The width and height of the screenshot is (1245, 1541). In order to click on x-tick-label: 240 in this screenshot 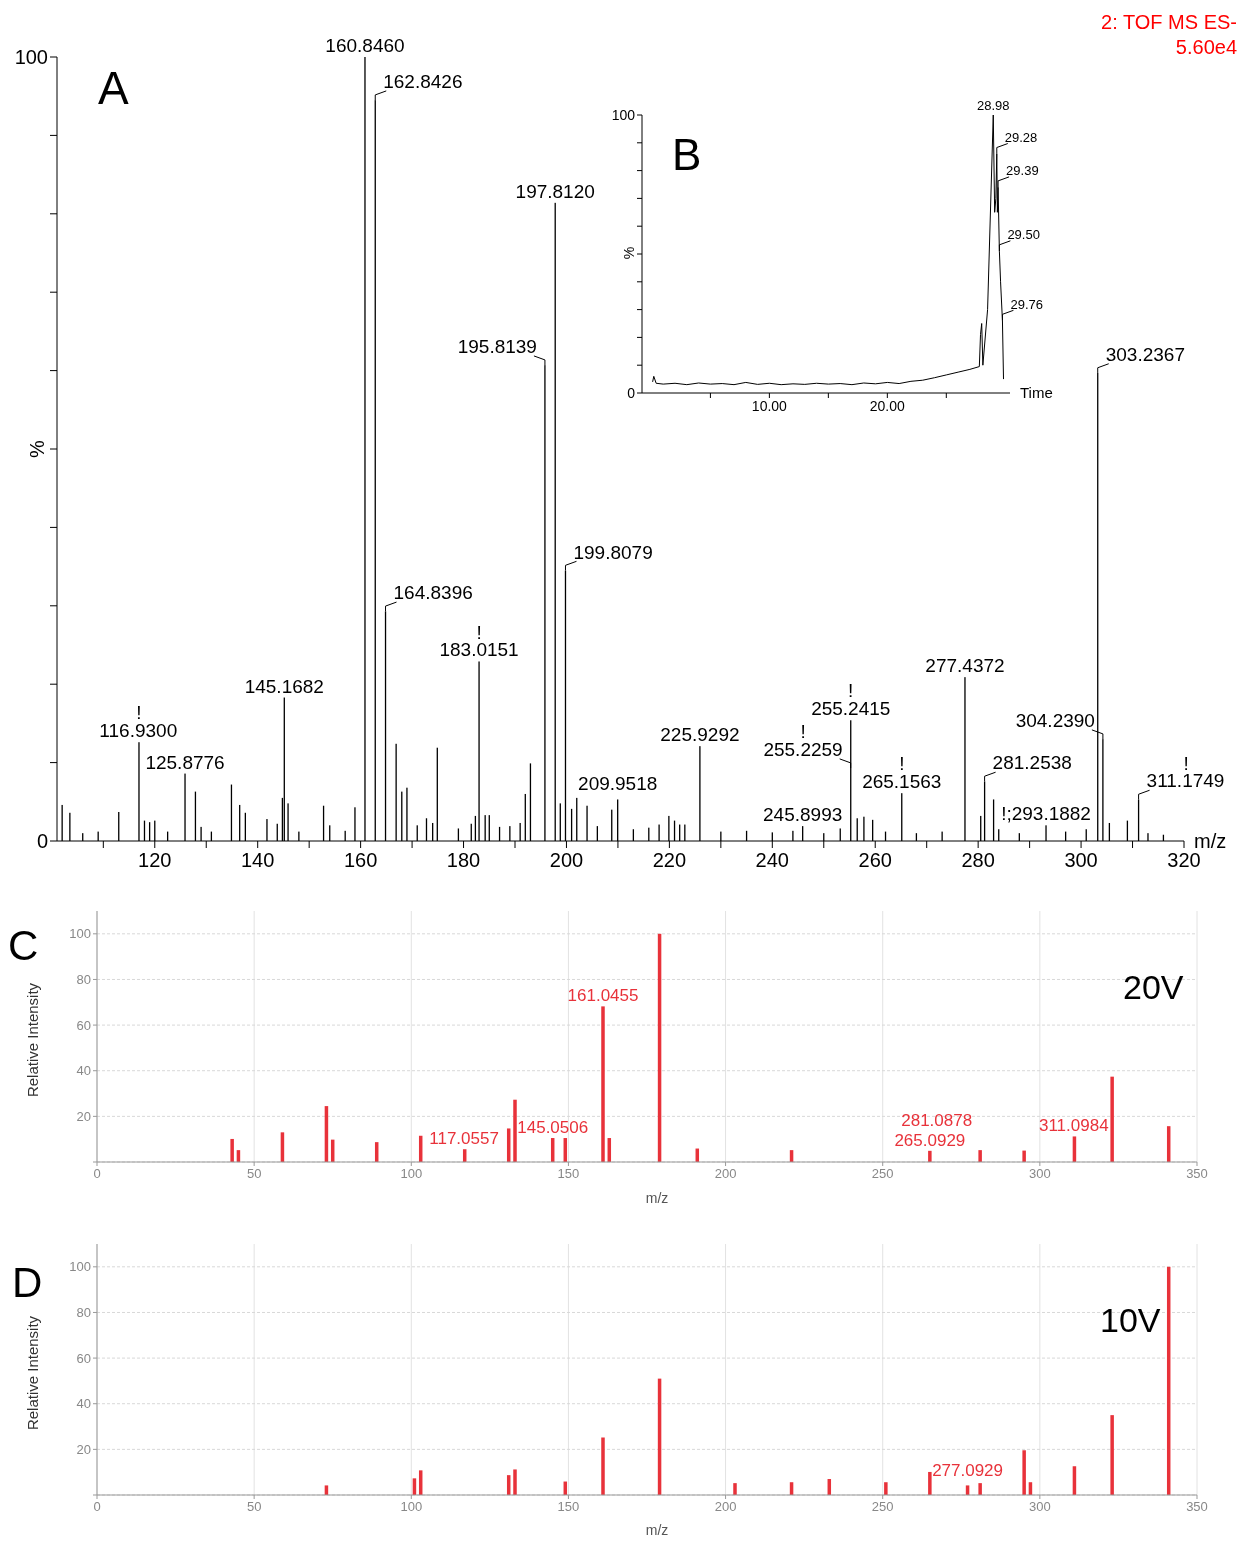, I will do `click(772, 860)`.